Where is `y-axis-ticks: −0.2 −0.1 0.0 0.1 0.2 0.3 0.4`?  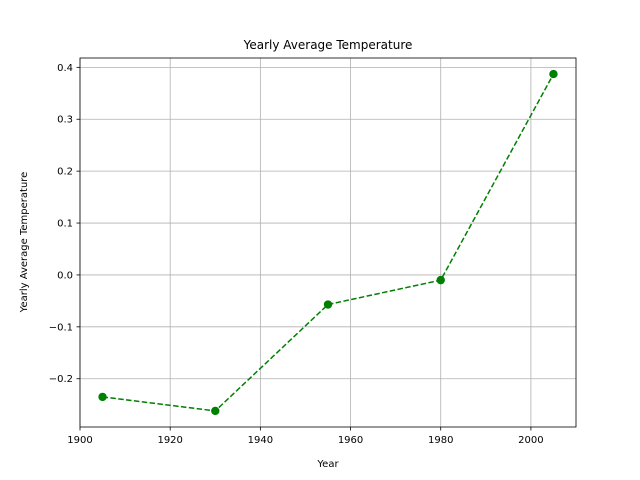 y-axis-ticks: −0.2 −0.1 0.0 0.1 0.2 0.3 0.4 is located at coordinates (64, 224).